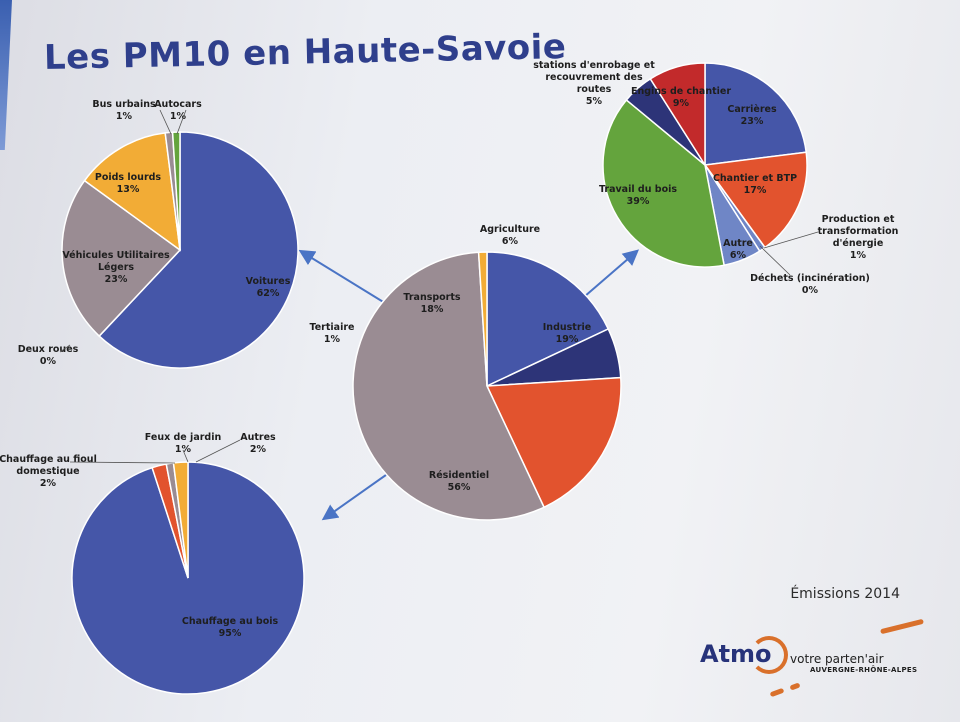 The height and width of the screenshot is (722, 960). What do you see at coordinates (864, 670) in the screenshot?
I see `logo-region: AUVERGNE-RHÔNE-ALPES` at bounding box center [864, 670].